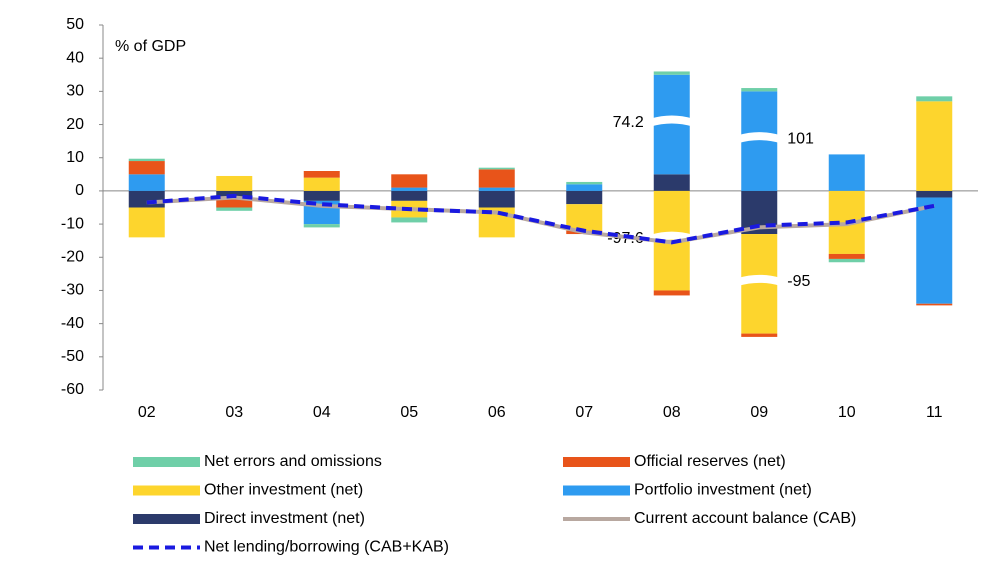  What do you see at coordinates (72, 290) in the screenshot?
I see `y-tick-label: -30` at bounding box center [72, 290].